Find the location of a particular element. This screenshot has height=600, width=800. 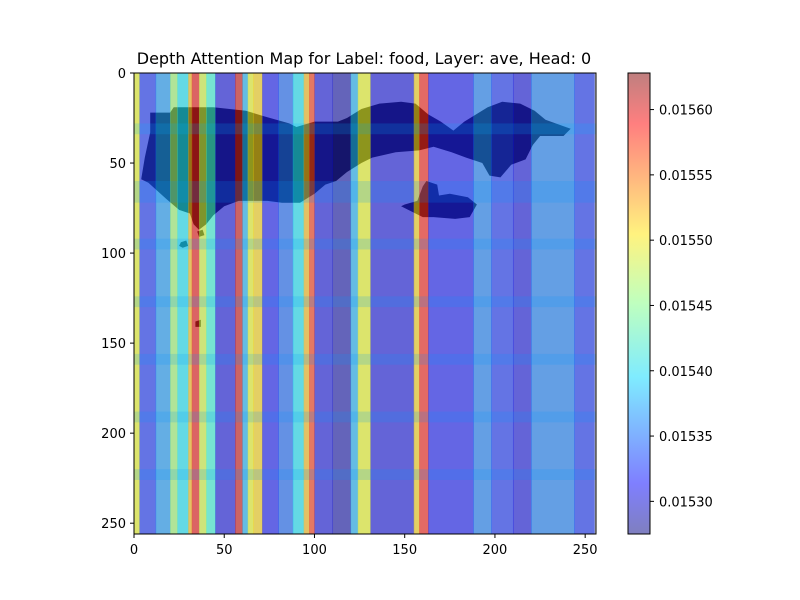

colorbar-gradient is located at coordinates (639, 303).